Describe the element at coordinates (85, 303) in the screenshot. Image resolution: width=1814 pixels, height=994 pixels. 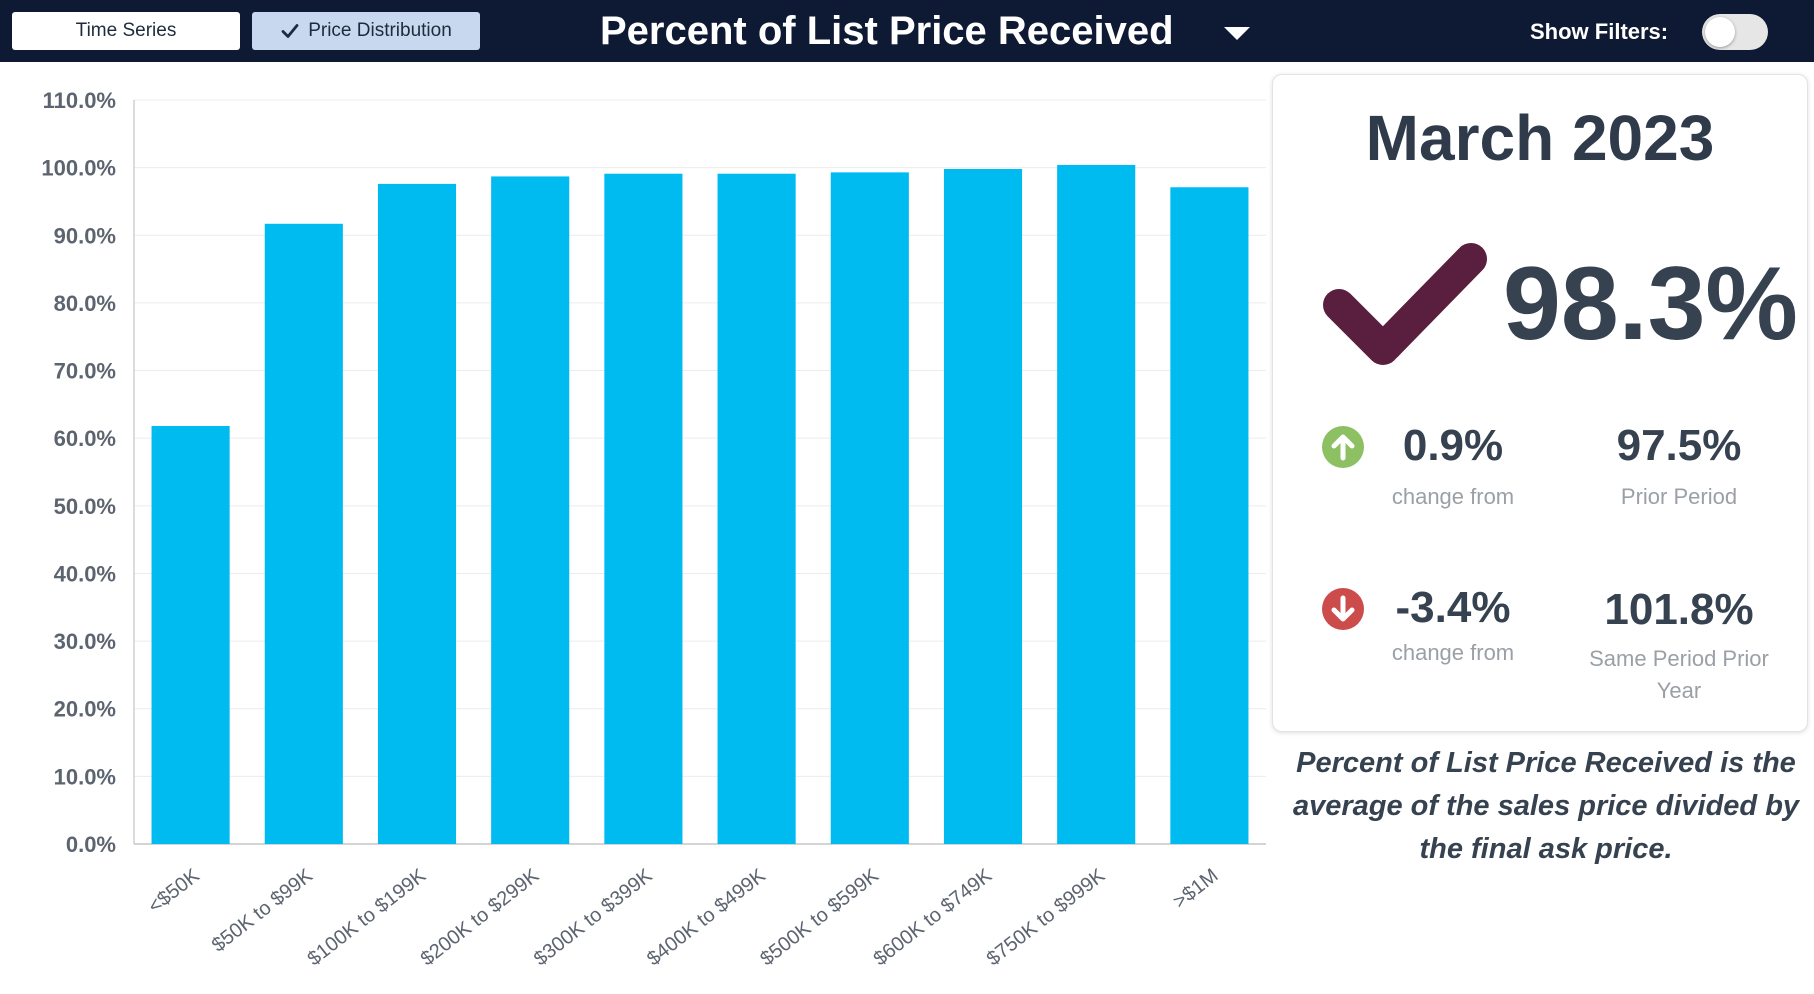
I see `y-tick-label: 80.0%` at that location.